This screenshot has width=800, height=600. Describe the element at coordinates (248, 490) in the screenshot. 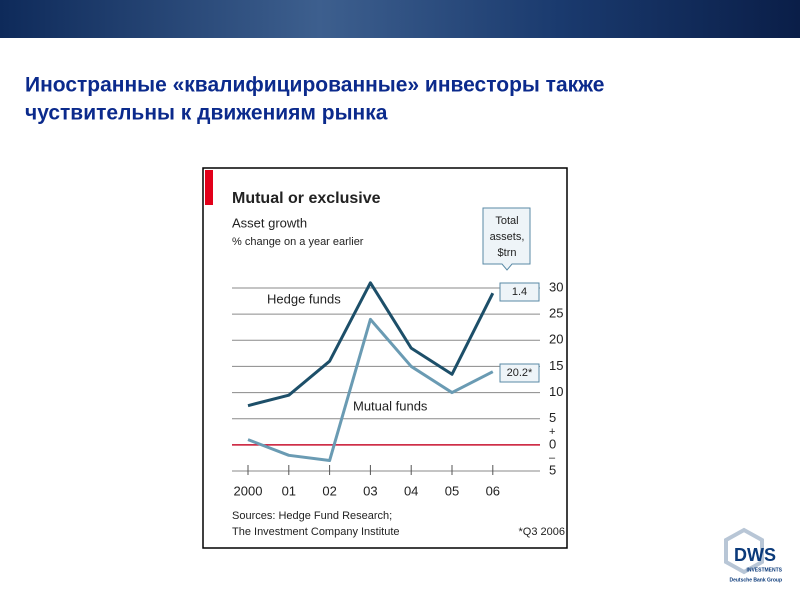

I see `x-tick-label: 2000` at that location.